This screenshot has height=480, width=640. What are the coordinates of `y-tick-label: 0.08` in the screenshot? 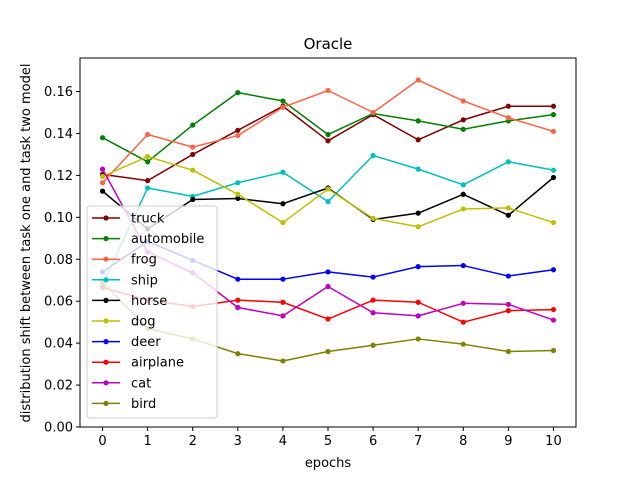 It's located at (58, 260).